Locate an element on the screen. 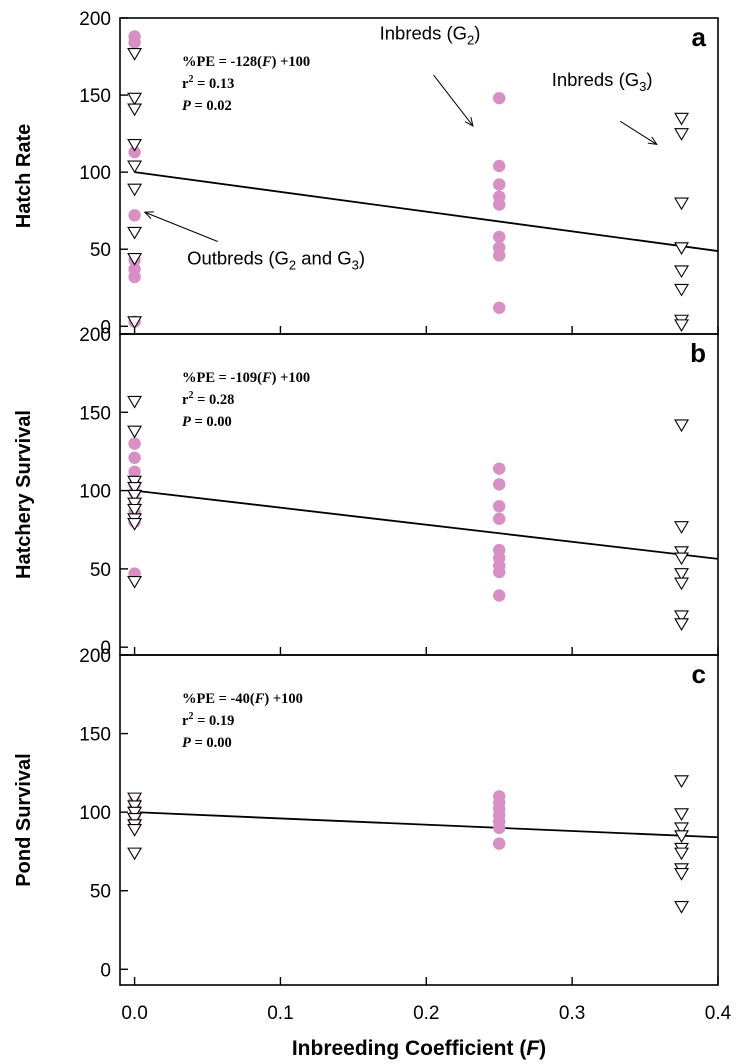 The height and width of the screenshot is (1064, 738). x-tick-label: 0.2 is located at coordinates (426, 1013).